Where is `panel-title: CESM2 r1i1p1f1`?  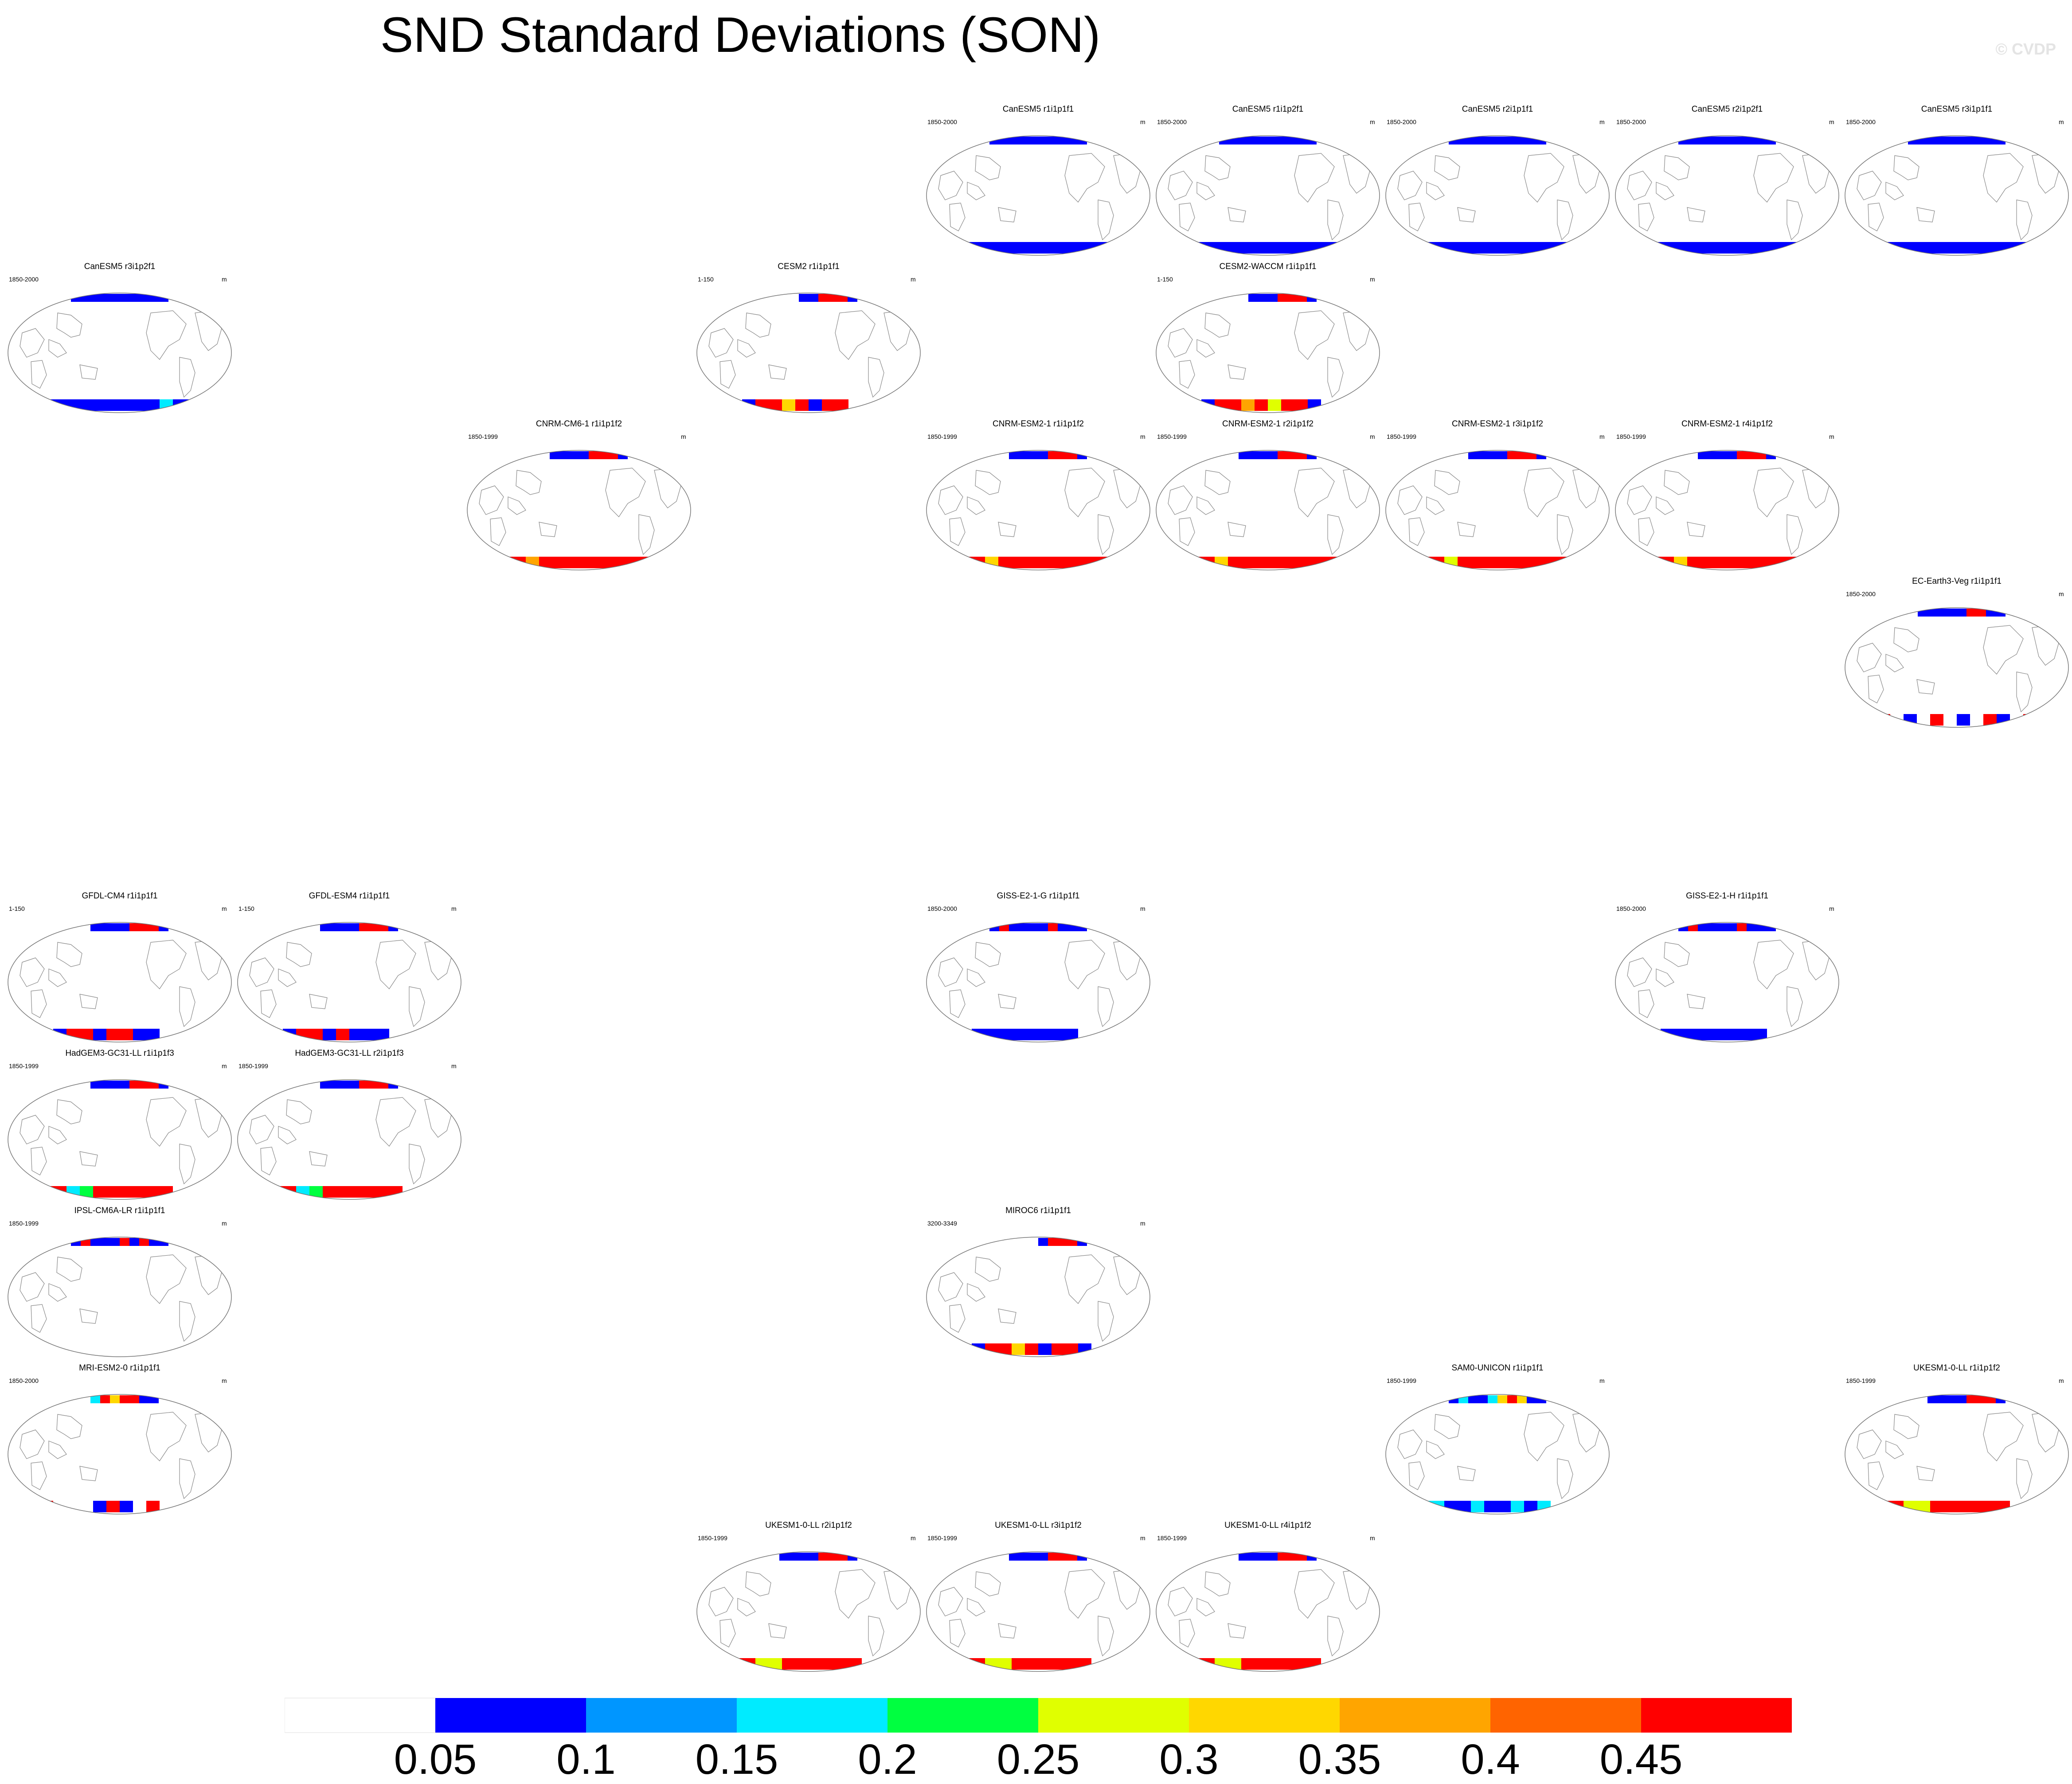
panel-title: CESM2 r1i1p1f1 is located at coordinates (809, 266).